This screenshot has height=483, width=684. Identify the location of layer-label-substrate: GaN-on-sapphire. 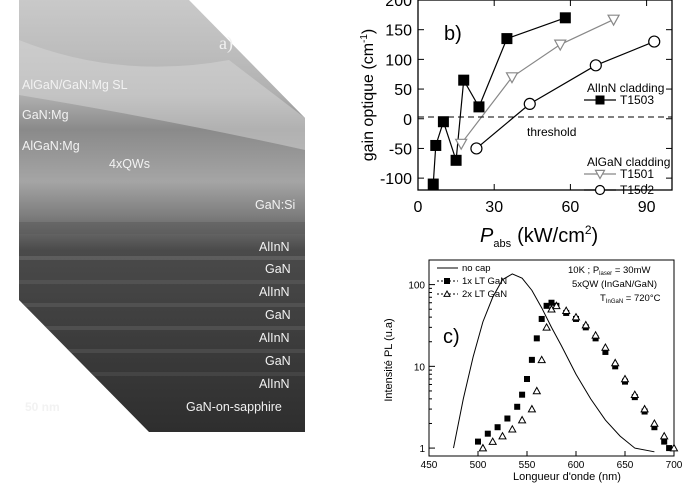
(234, 407).